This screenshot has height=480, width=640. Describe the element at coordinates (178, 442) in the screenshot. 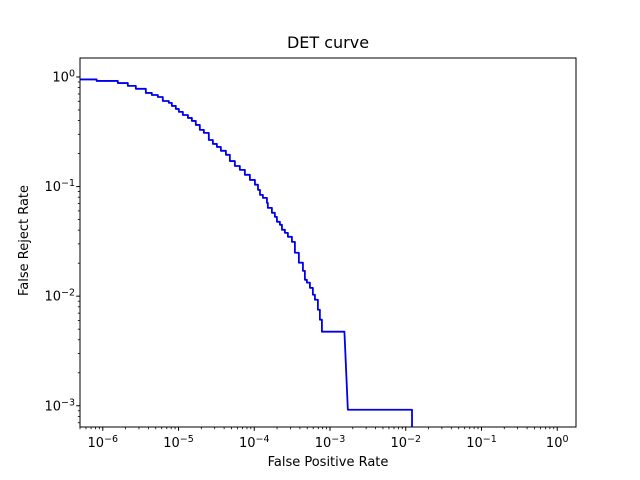

I see `x-tick-label: 10⁻⁵` at that location.